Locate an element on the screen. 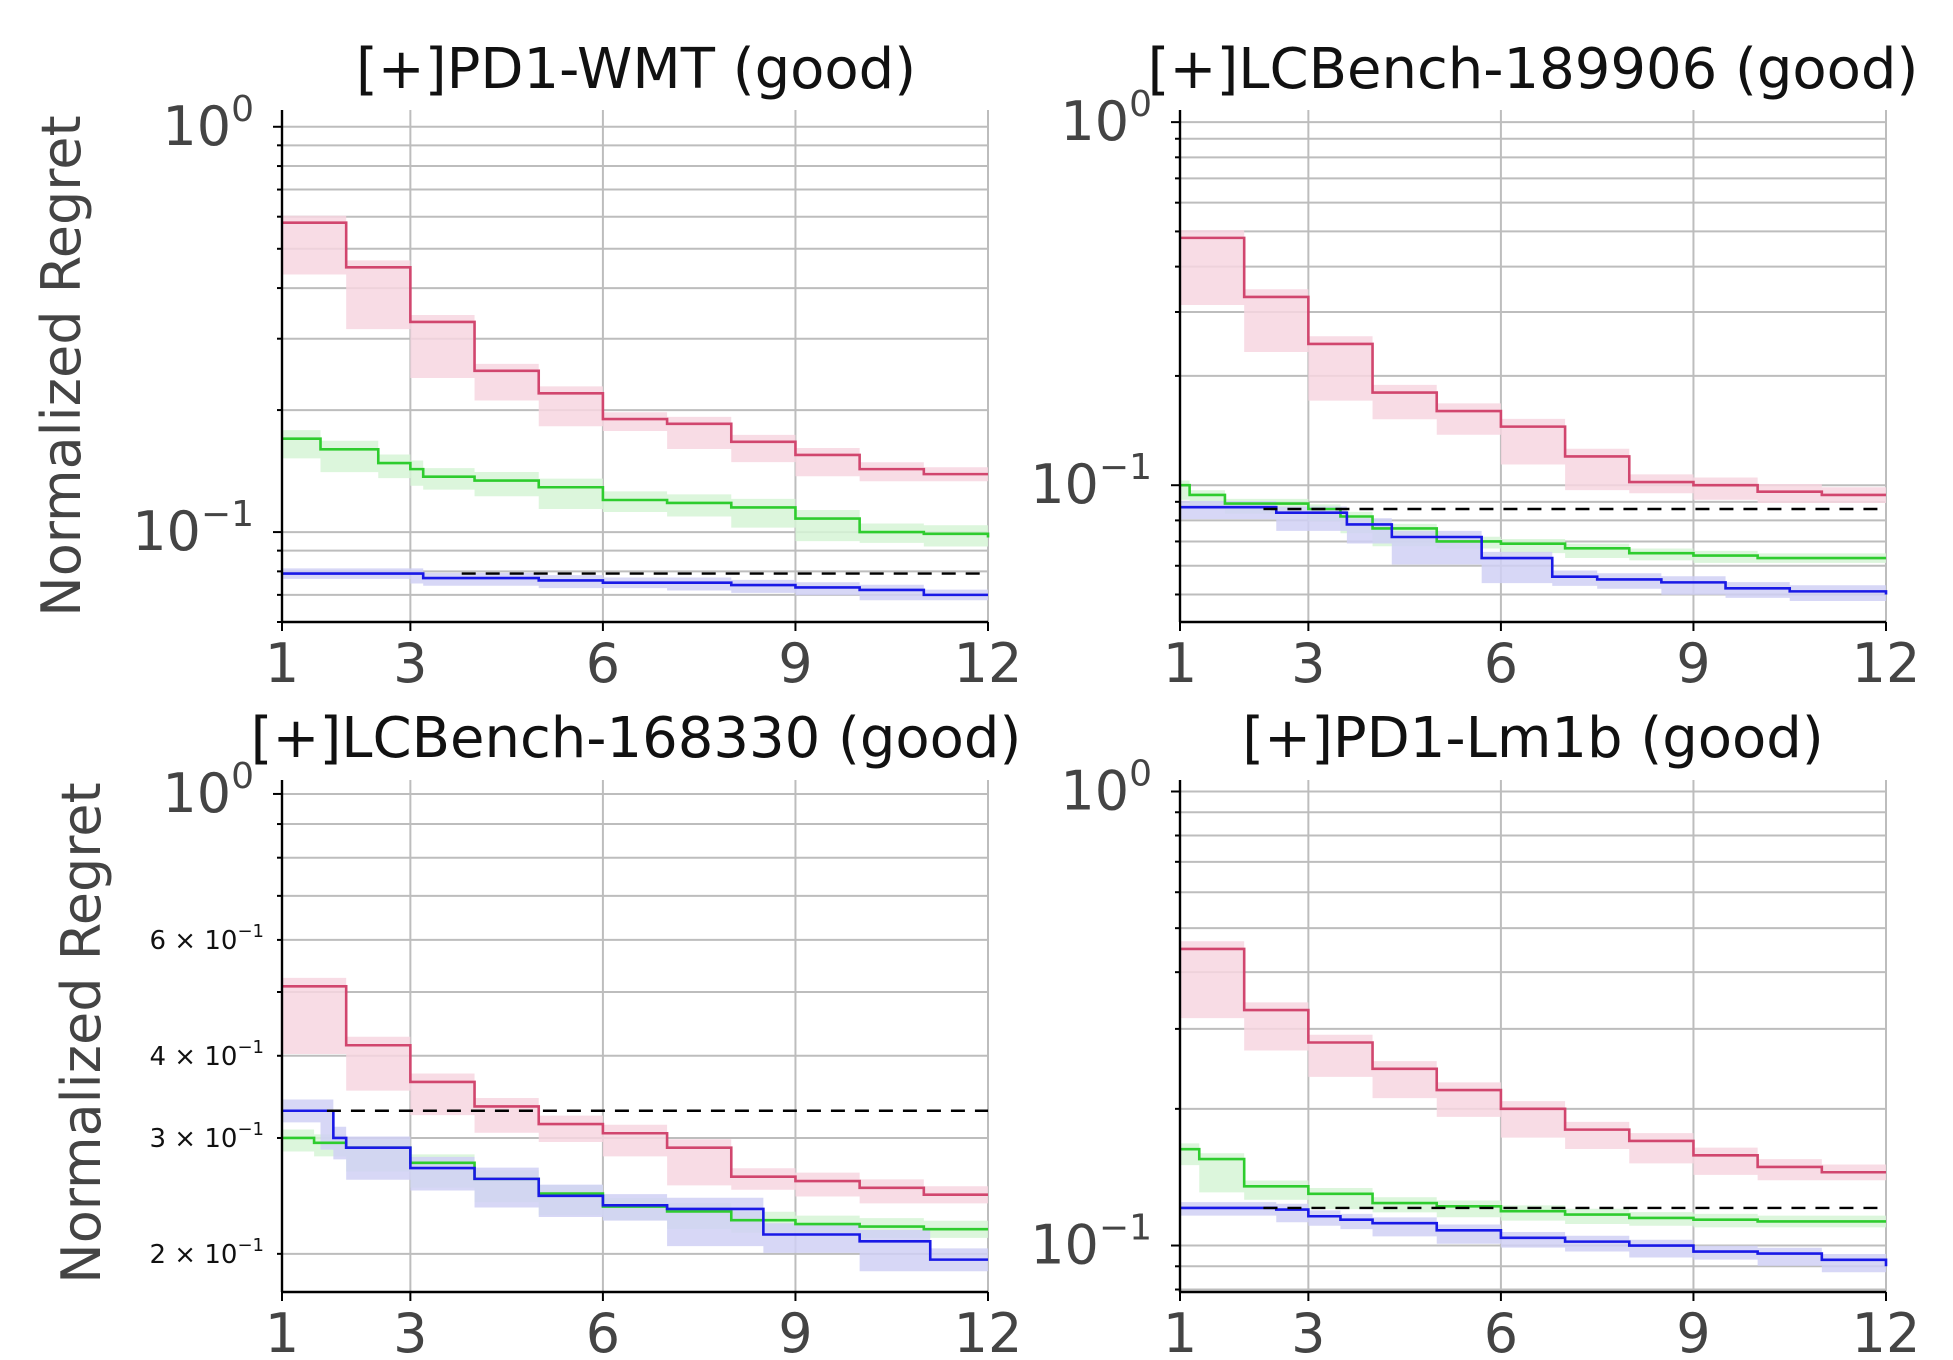 The width and height of the screenshot is (1953, 1360). y-minor-tick-label: 3 × 10⁻¹ is located at coordinates (207, 1136).